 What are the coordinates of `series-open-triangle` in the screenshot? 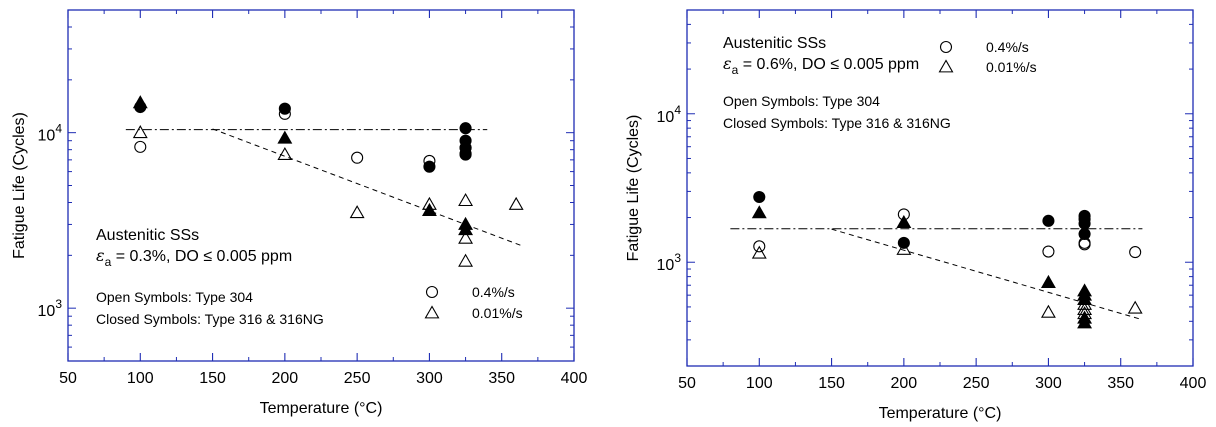 It's located at (947, 280).